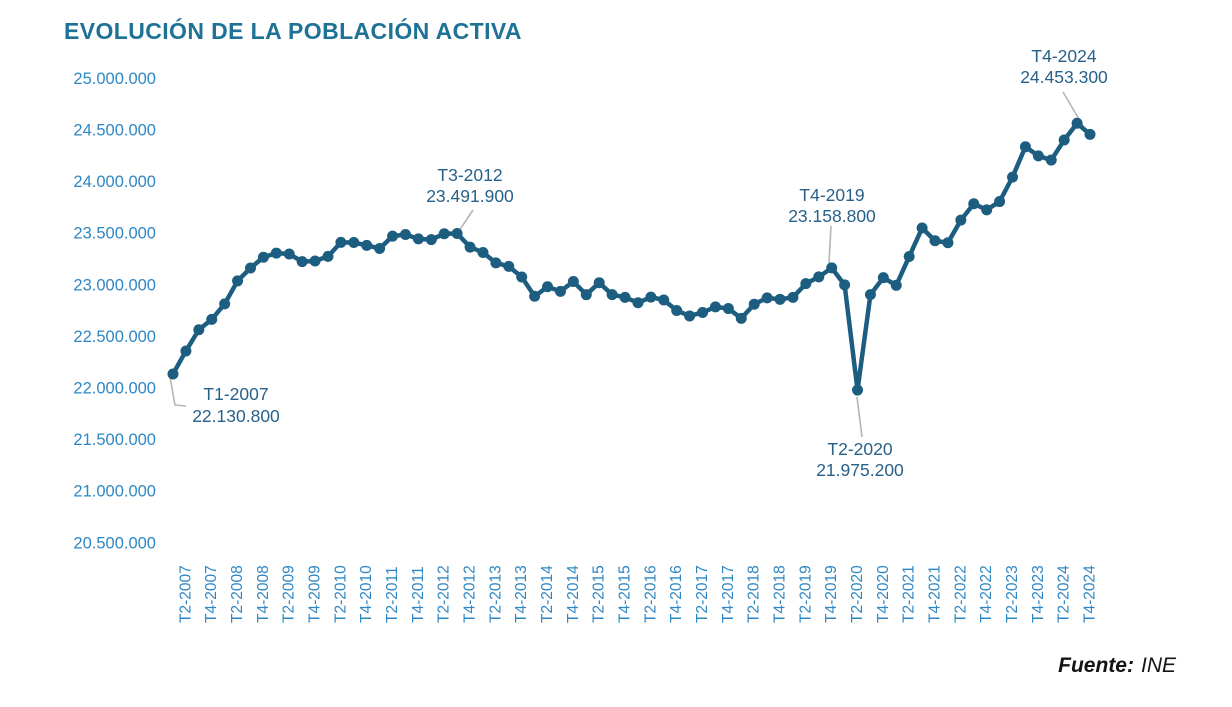 The height and width of the screenshot is (707, 1232). What do you see at coordinates (909, 594) in the screenshot?
I see `x-axis-label: T2-2021` at bounding box center [909, 594].